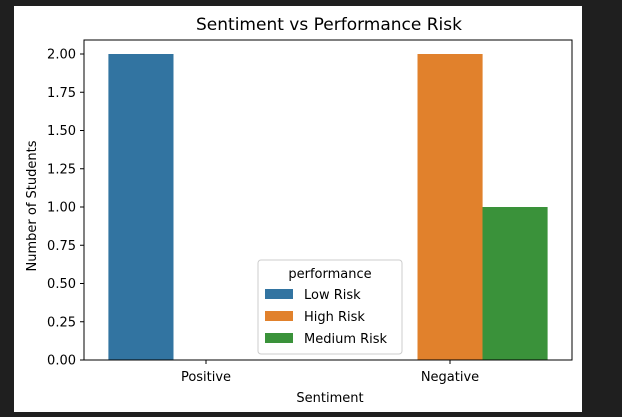  What do you see at coordinates (450, 377) in the screenshot?
I see `x-tick-label: Negative` at bounding box center [450, 377].